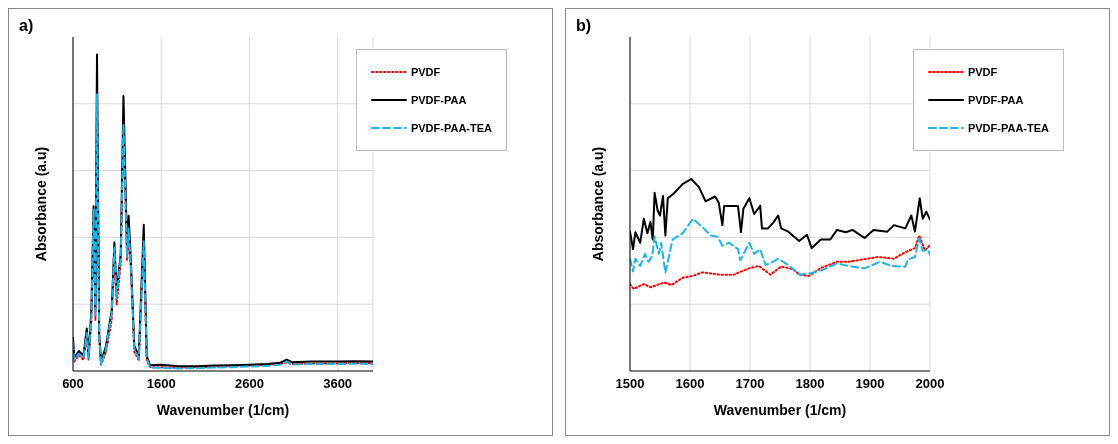 Image resolution: width=1118 pixels, height=444 pixels. I want to click on x-tick-label: 2600, so click(249, 384).